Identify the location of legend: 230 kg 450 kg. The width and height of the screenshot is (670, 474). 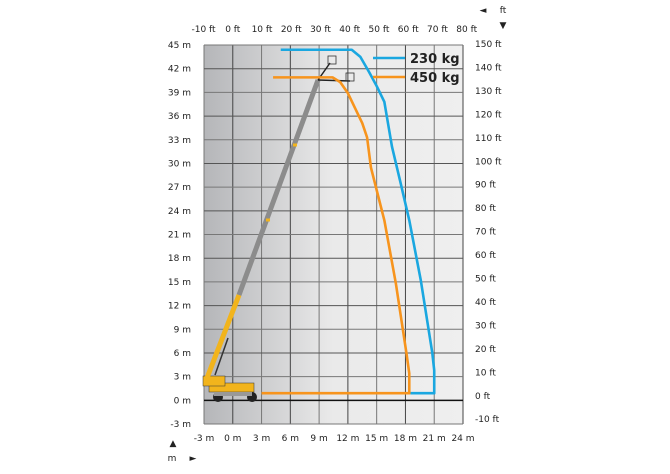
(416, 69).